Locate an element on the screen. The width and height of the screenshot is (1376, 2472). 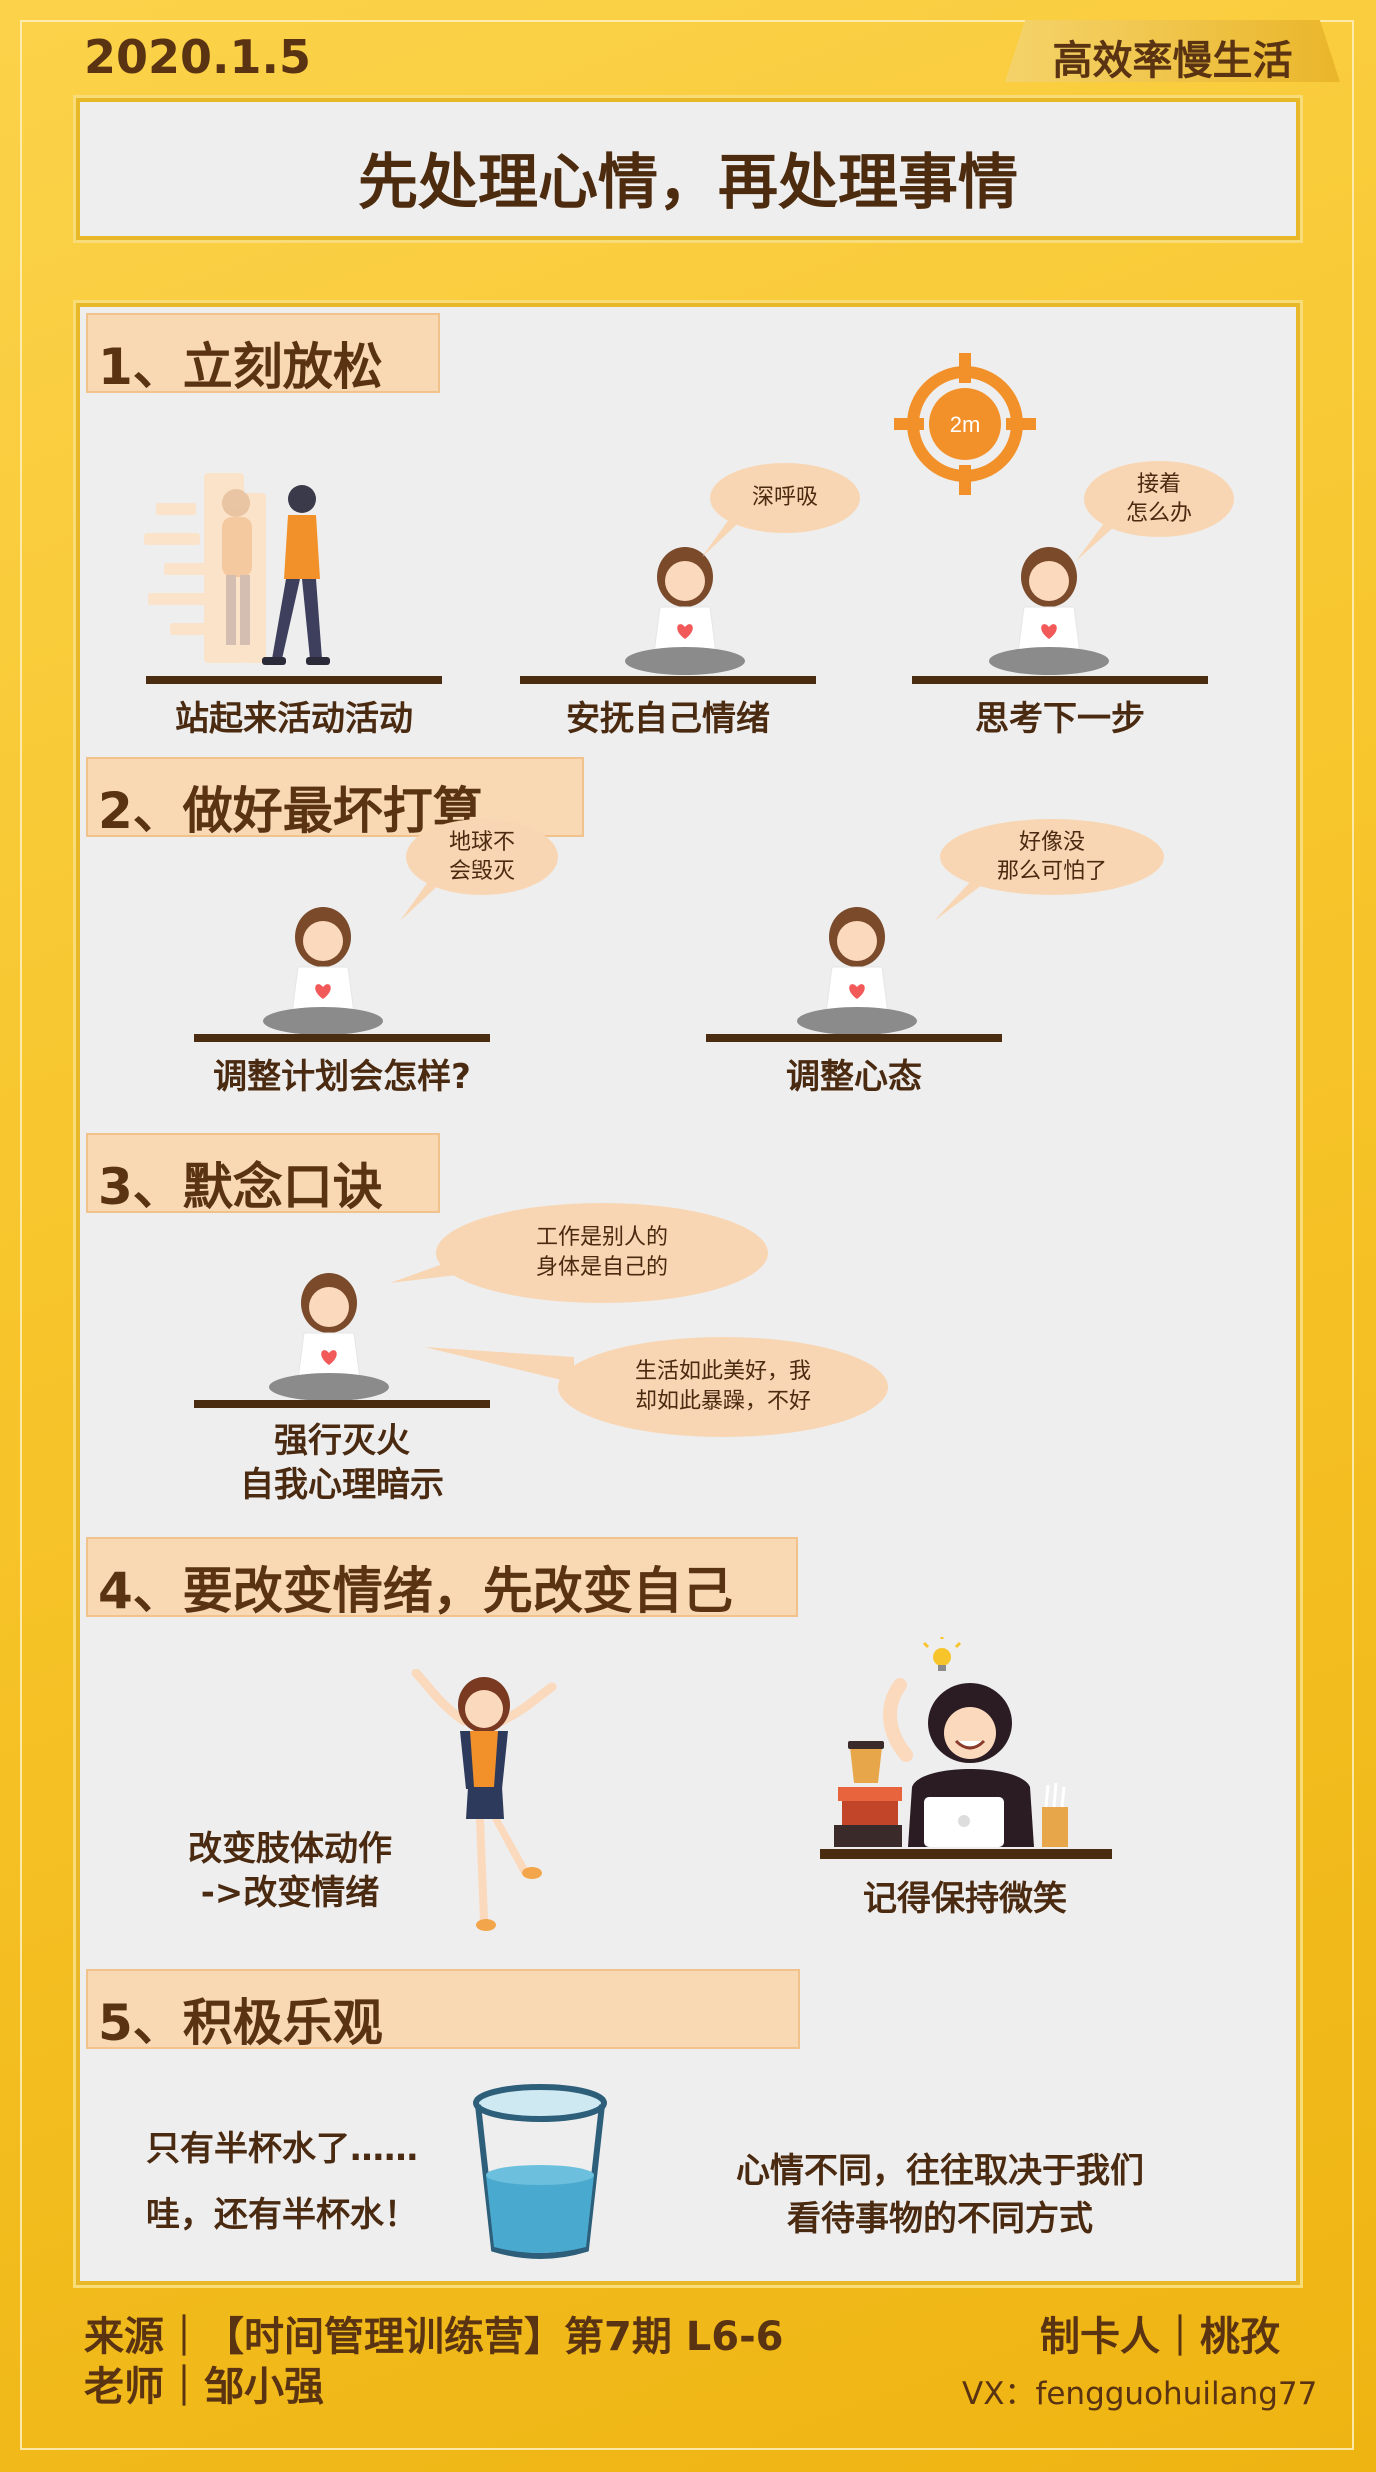
walking-person-icon is located at coordinates (237, 569).